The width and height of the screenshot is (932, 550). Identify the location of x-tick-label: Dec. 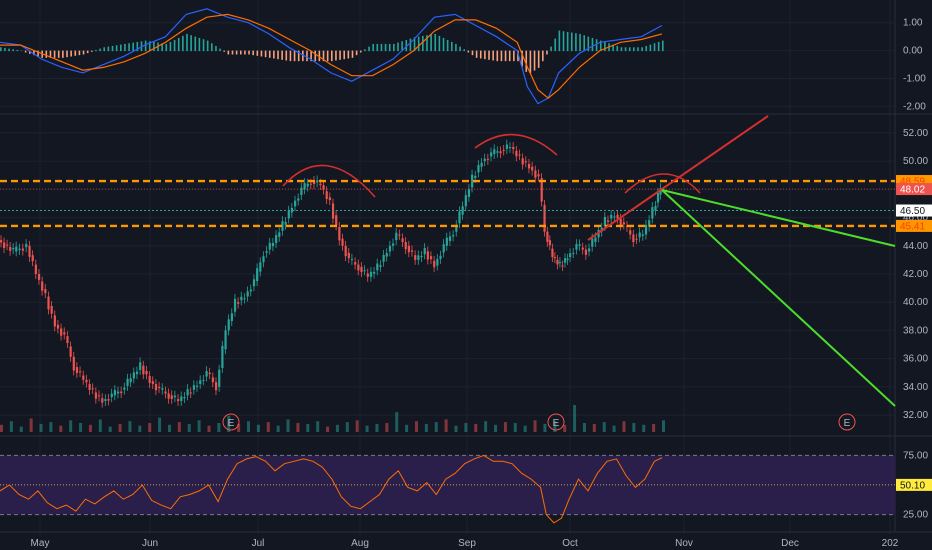
(790, 543).